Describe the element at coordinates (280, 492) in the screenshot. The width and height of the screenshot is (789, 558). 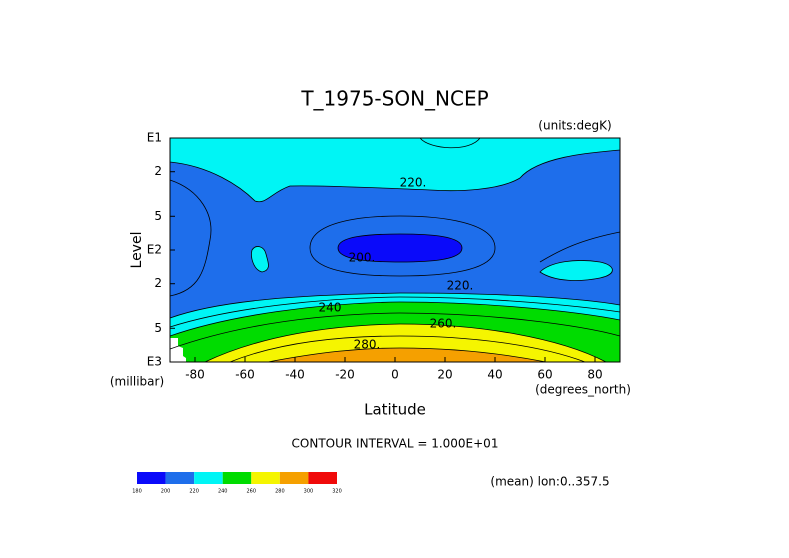
I see `colorbar-label: 280` at that location.